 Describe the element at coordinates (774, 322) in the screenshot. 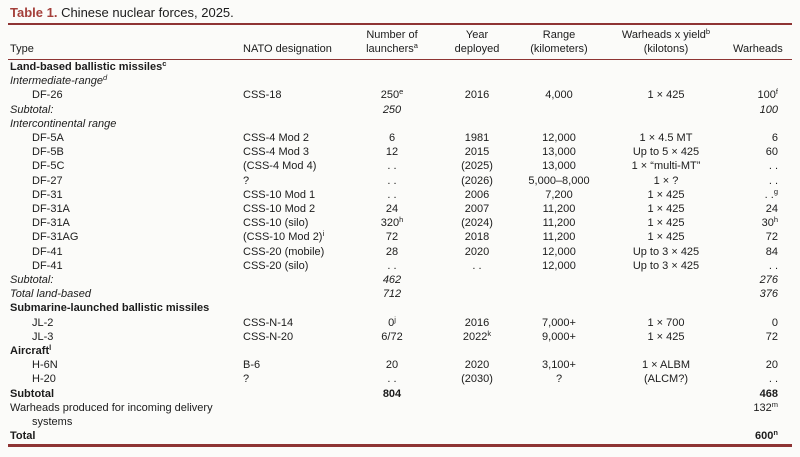

I see `cell-warheads: 0` at that location.